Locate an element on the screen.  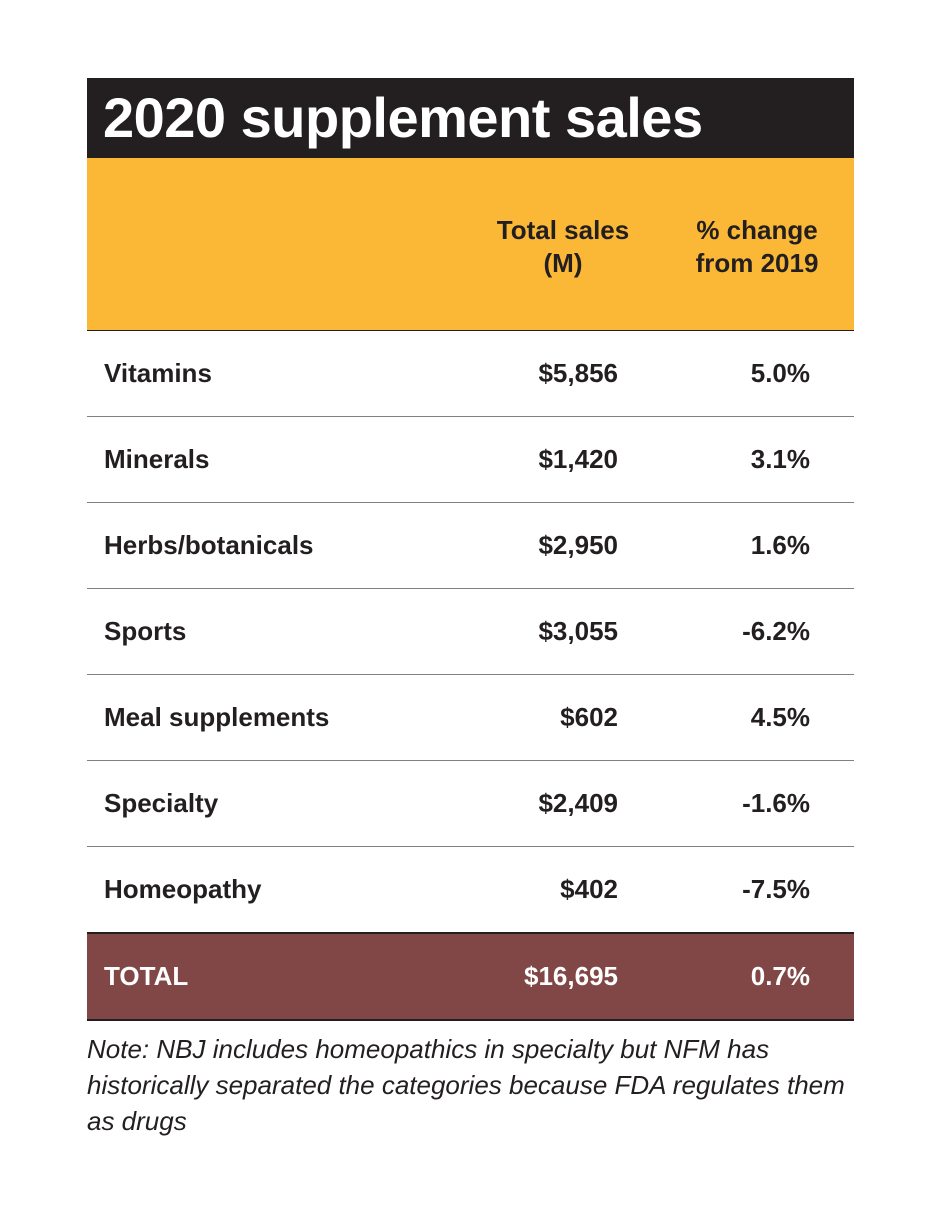
row-category: Minerals is located at coordinates (157, 459).